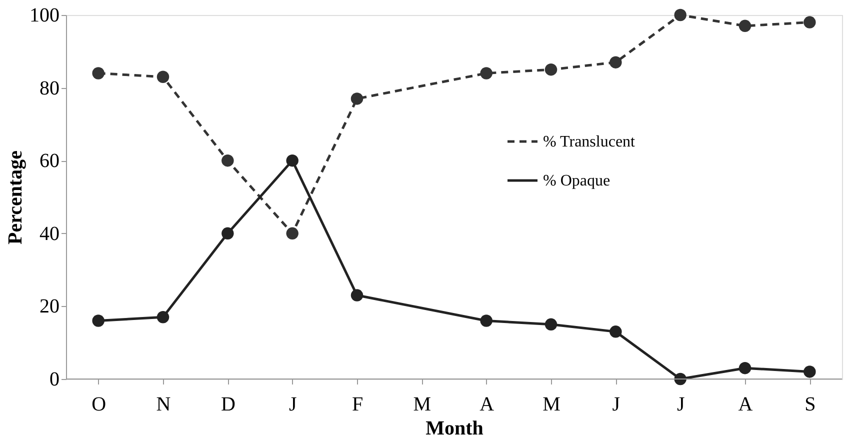 Image resolution: width=848 pixels, height=443 pixels. What do you see at coordinates (15, 197) in the screenshot?
I see `y-axis-title: Percentage` at bounding box center [15, 197].